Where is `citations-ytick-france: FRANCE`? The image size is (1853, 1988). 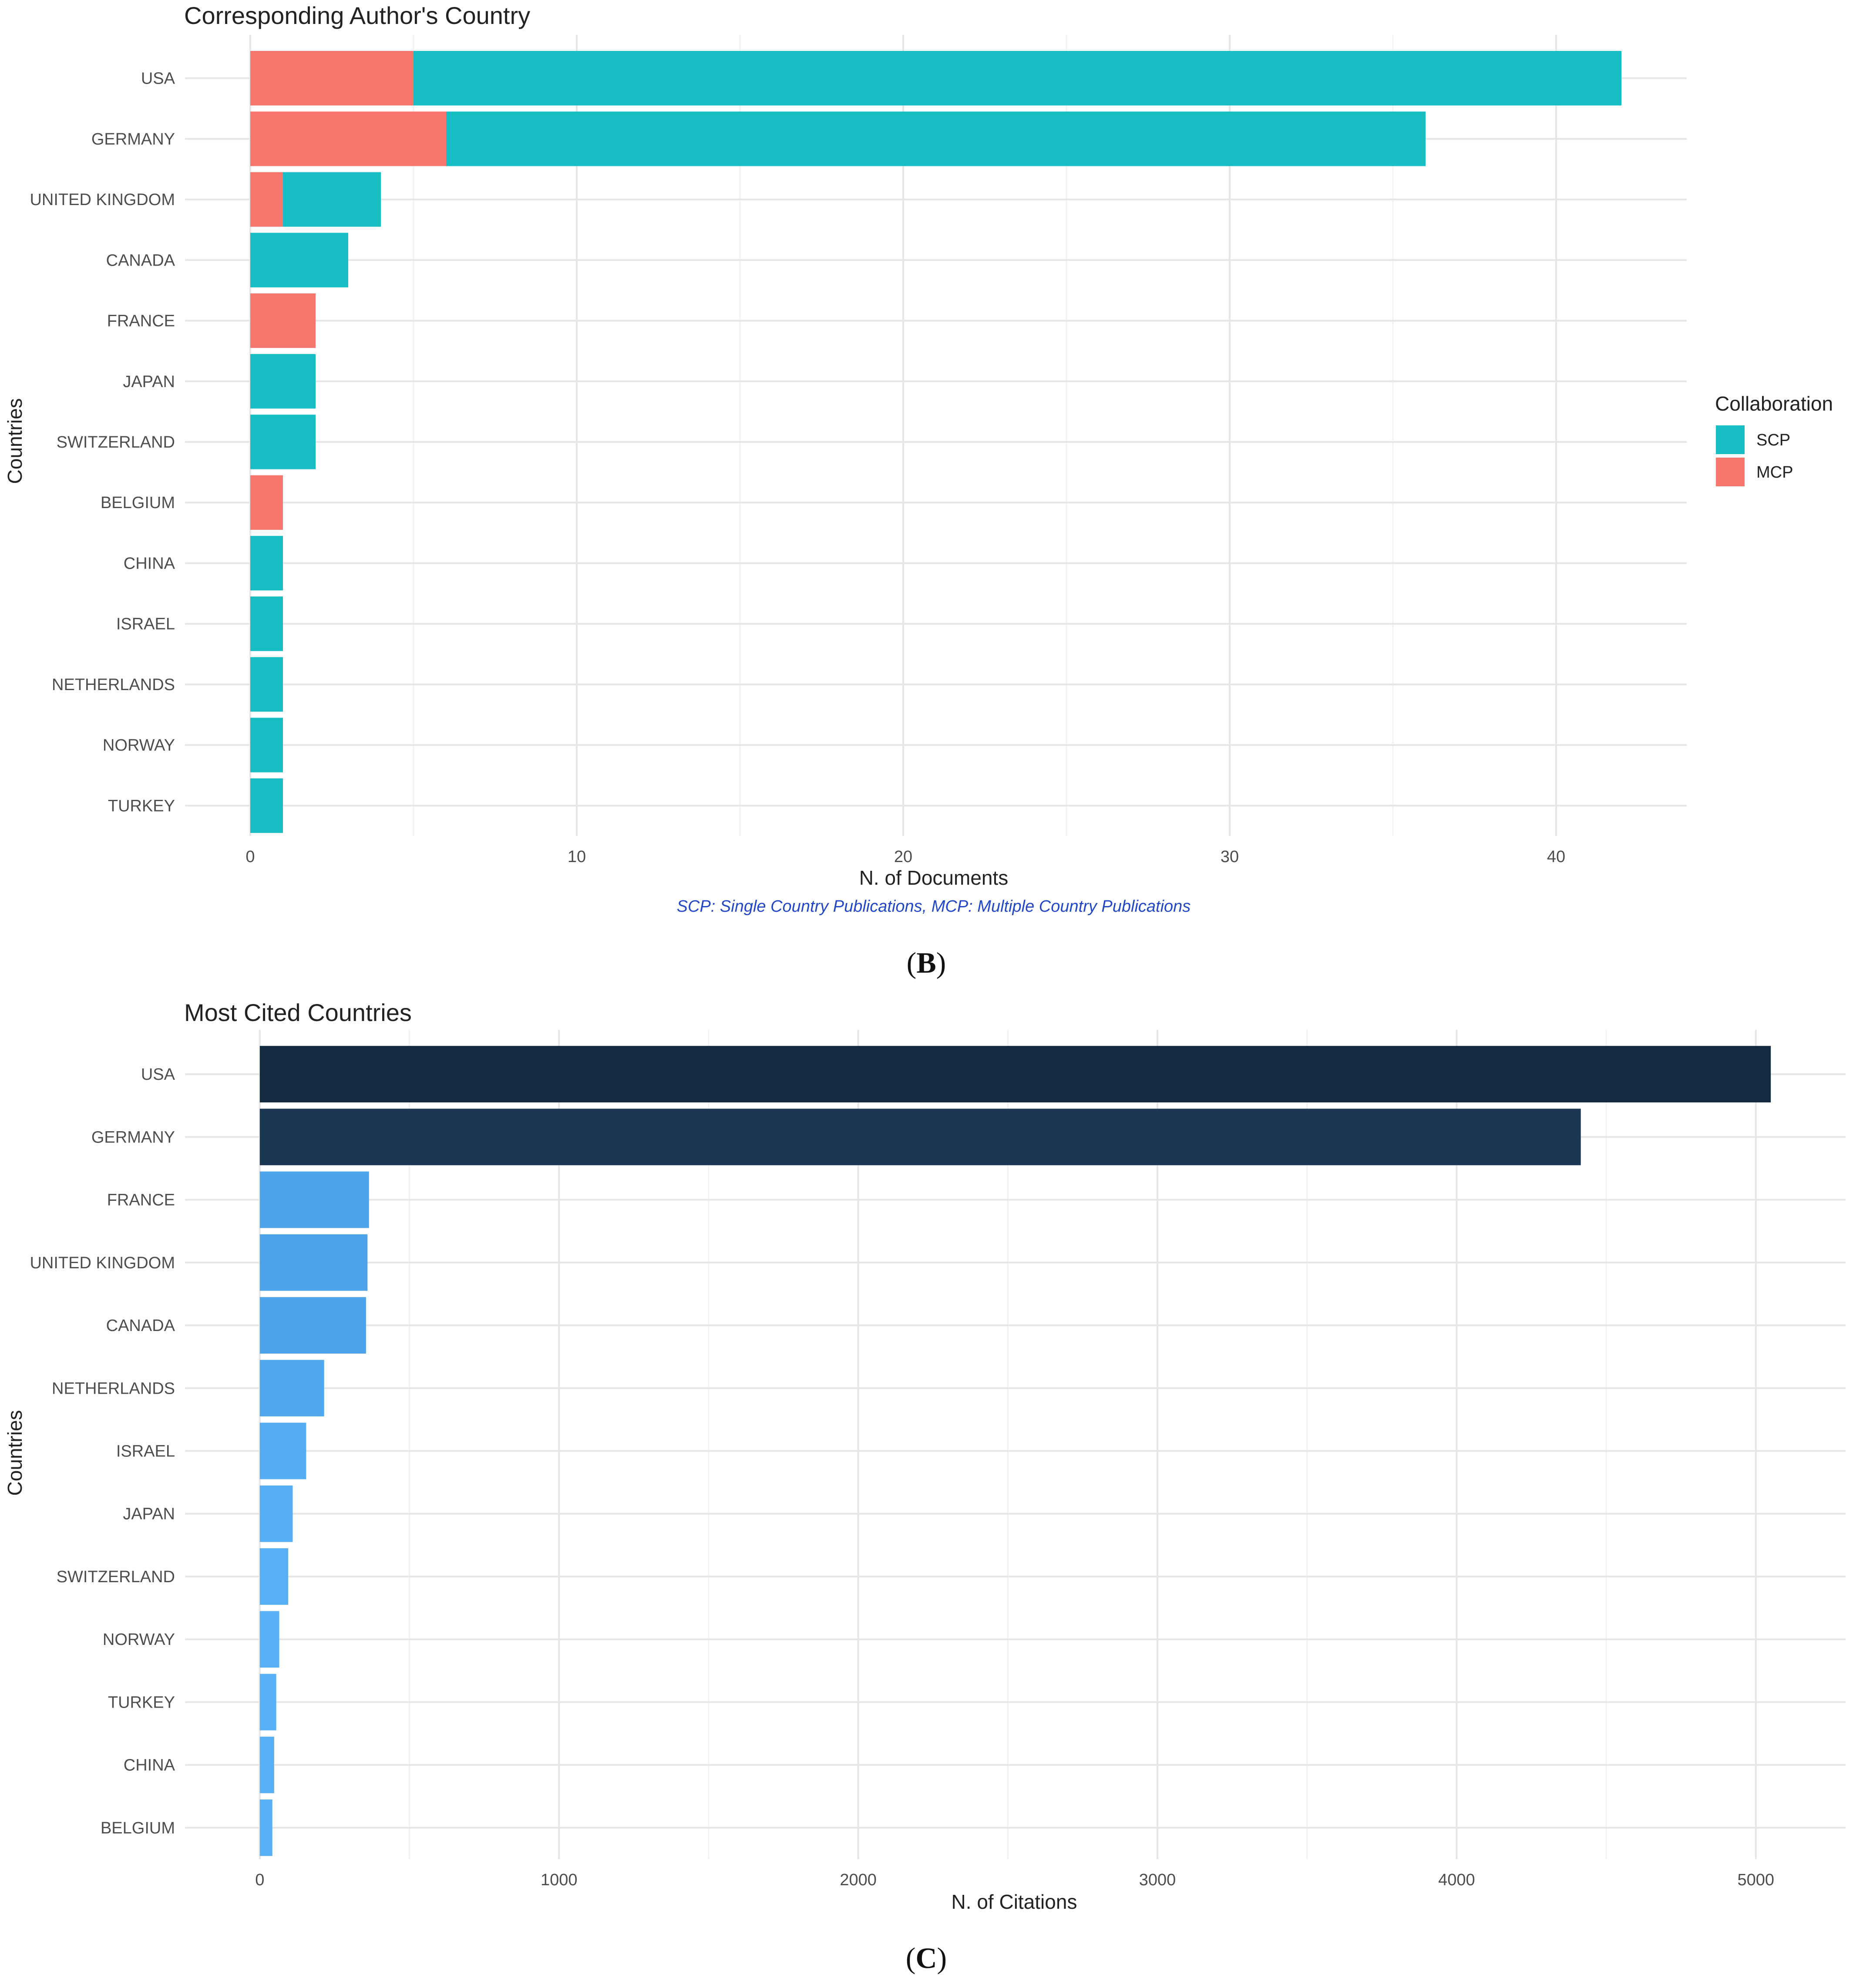
citations-ytick-france: FRANCE is located at coordinates (141, 1200).